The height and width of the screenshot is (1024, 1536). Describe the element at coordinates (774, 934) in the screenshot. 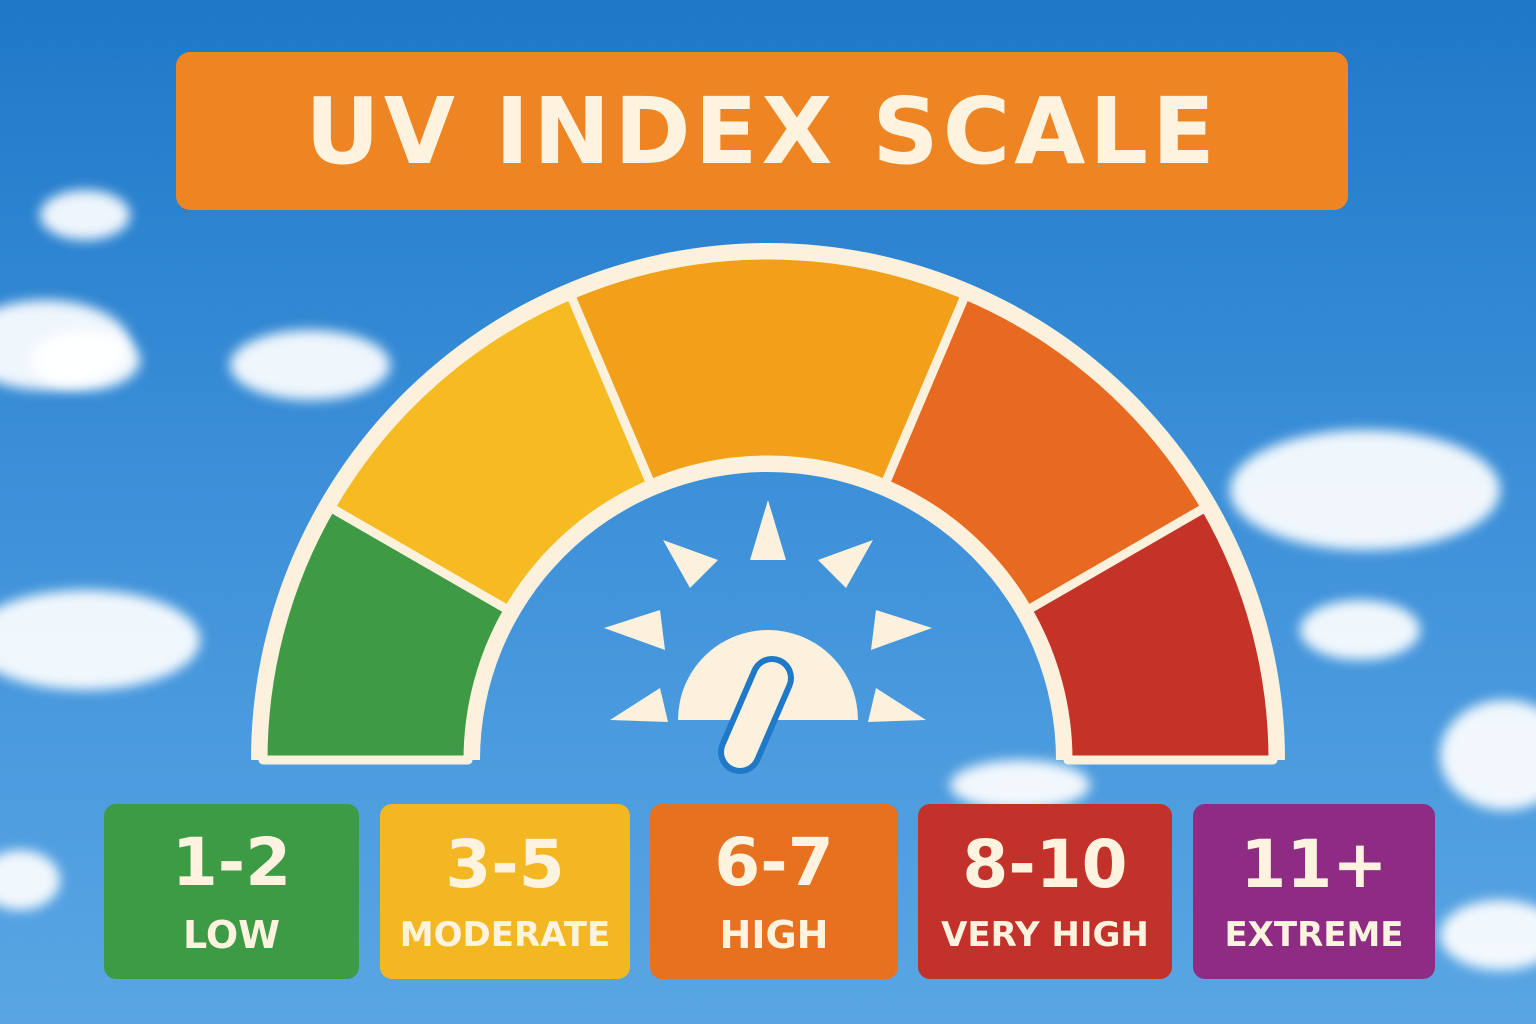

I see `uv-level-label: HIGH` at that location.